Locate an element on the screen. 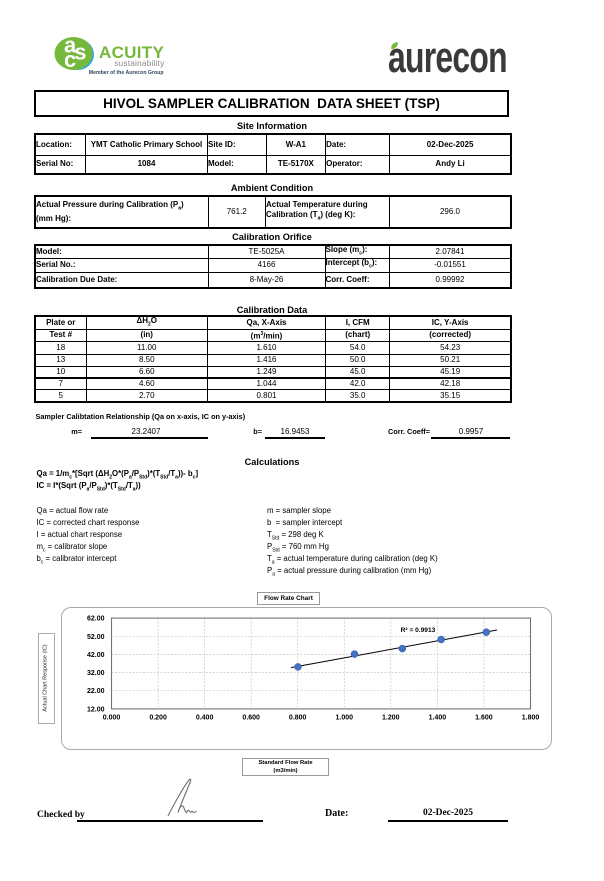  svg-text: 0.200 is located at coordinates (158, 718).